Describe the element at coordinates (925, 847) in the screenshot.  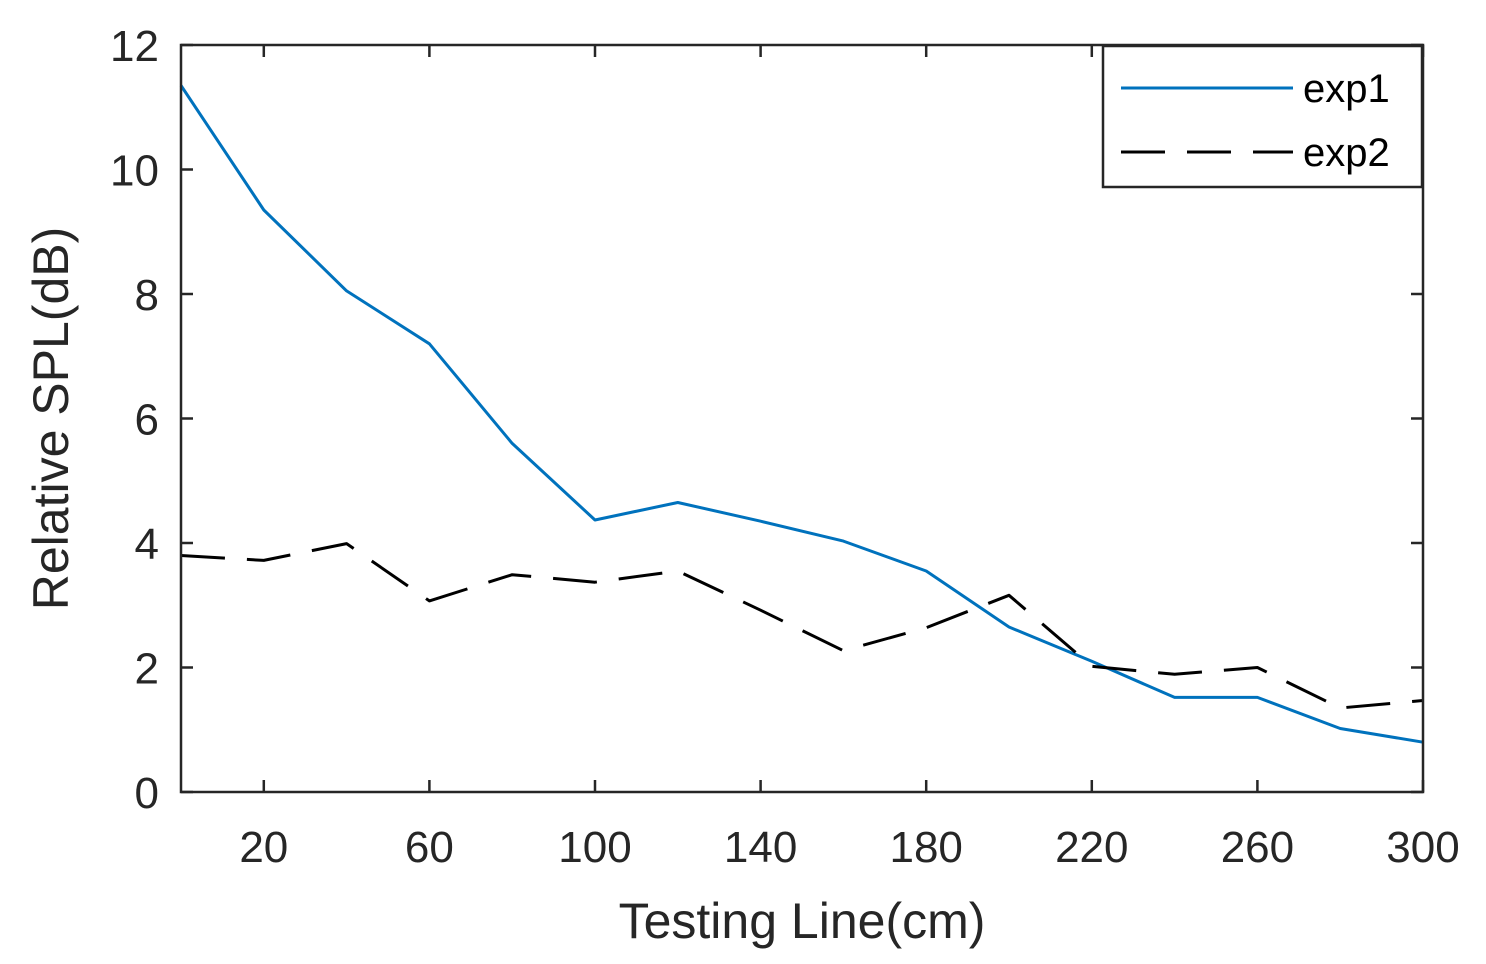
I see `x-tick-label: 180` at that location.